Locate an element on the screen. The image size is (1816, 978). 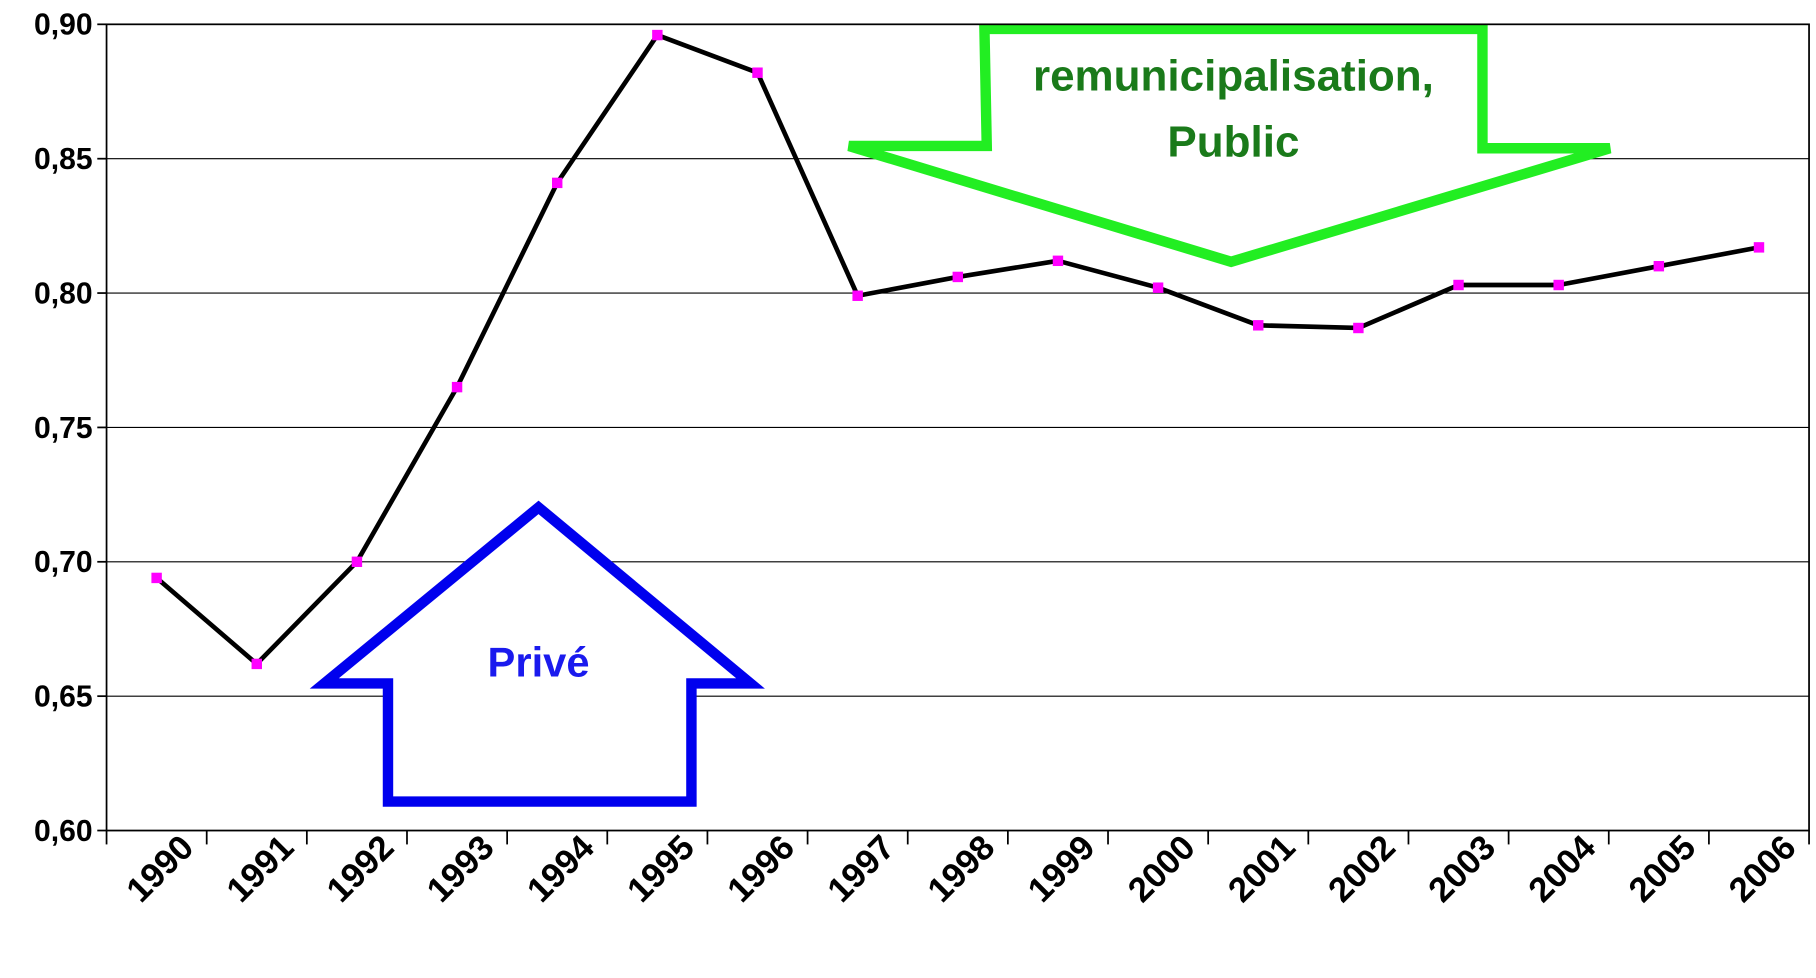
prive-arrow is located at coordinates (537, 653).